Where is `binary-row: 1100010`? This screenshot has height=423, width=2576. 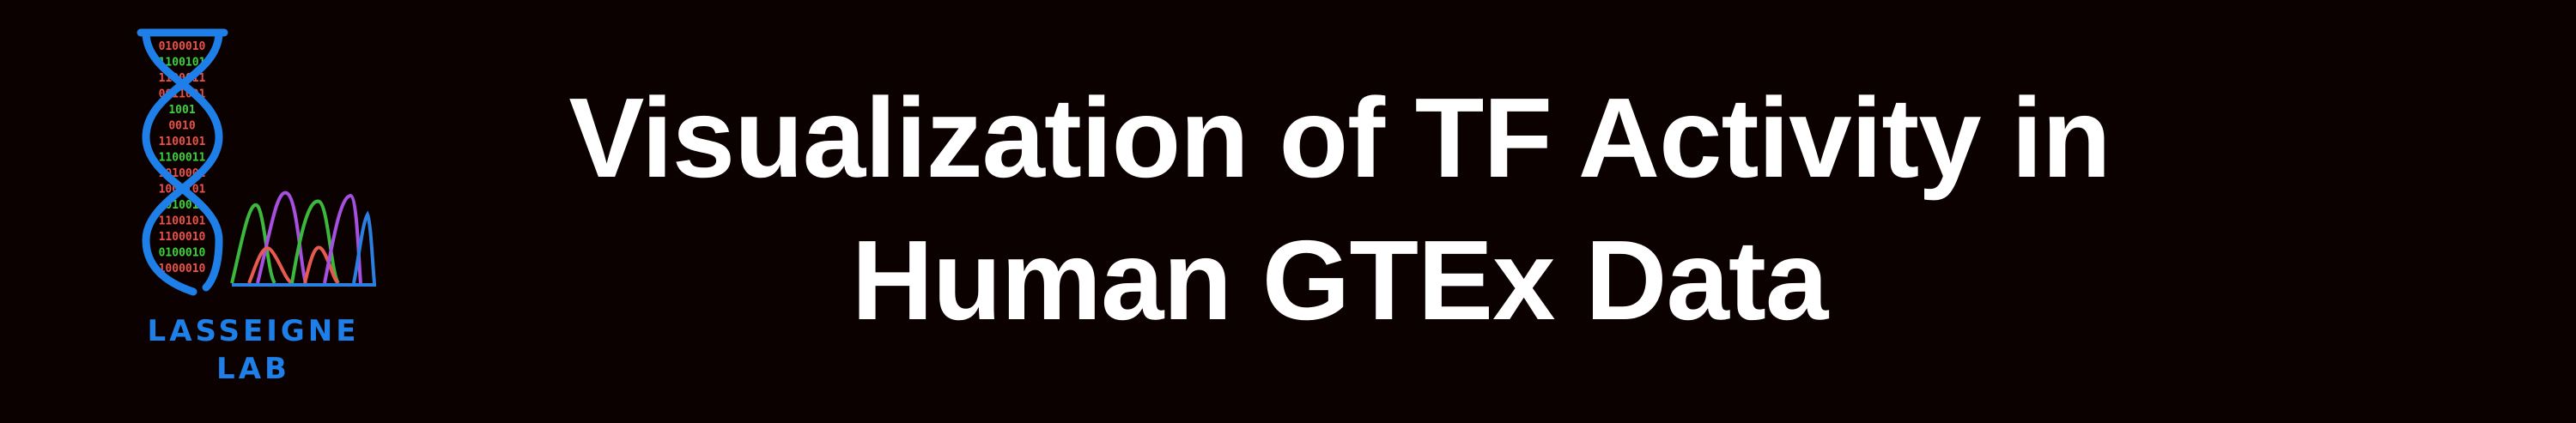
binary-row: 1100010 is located at coordinates (182, 238).